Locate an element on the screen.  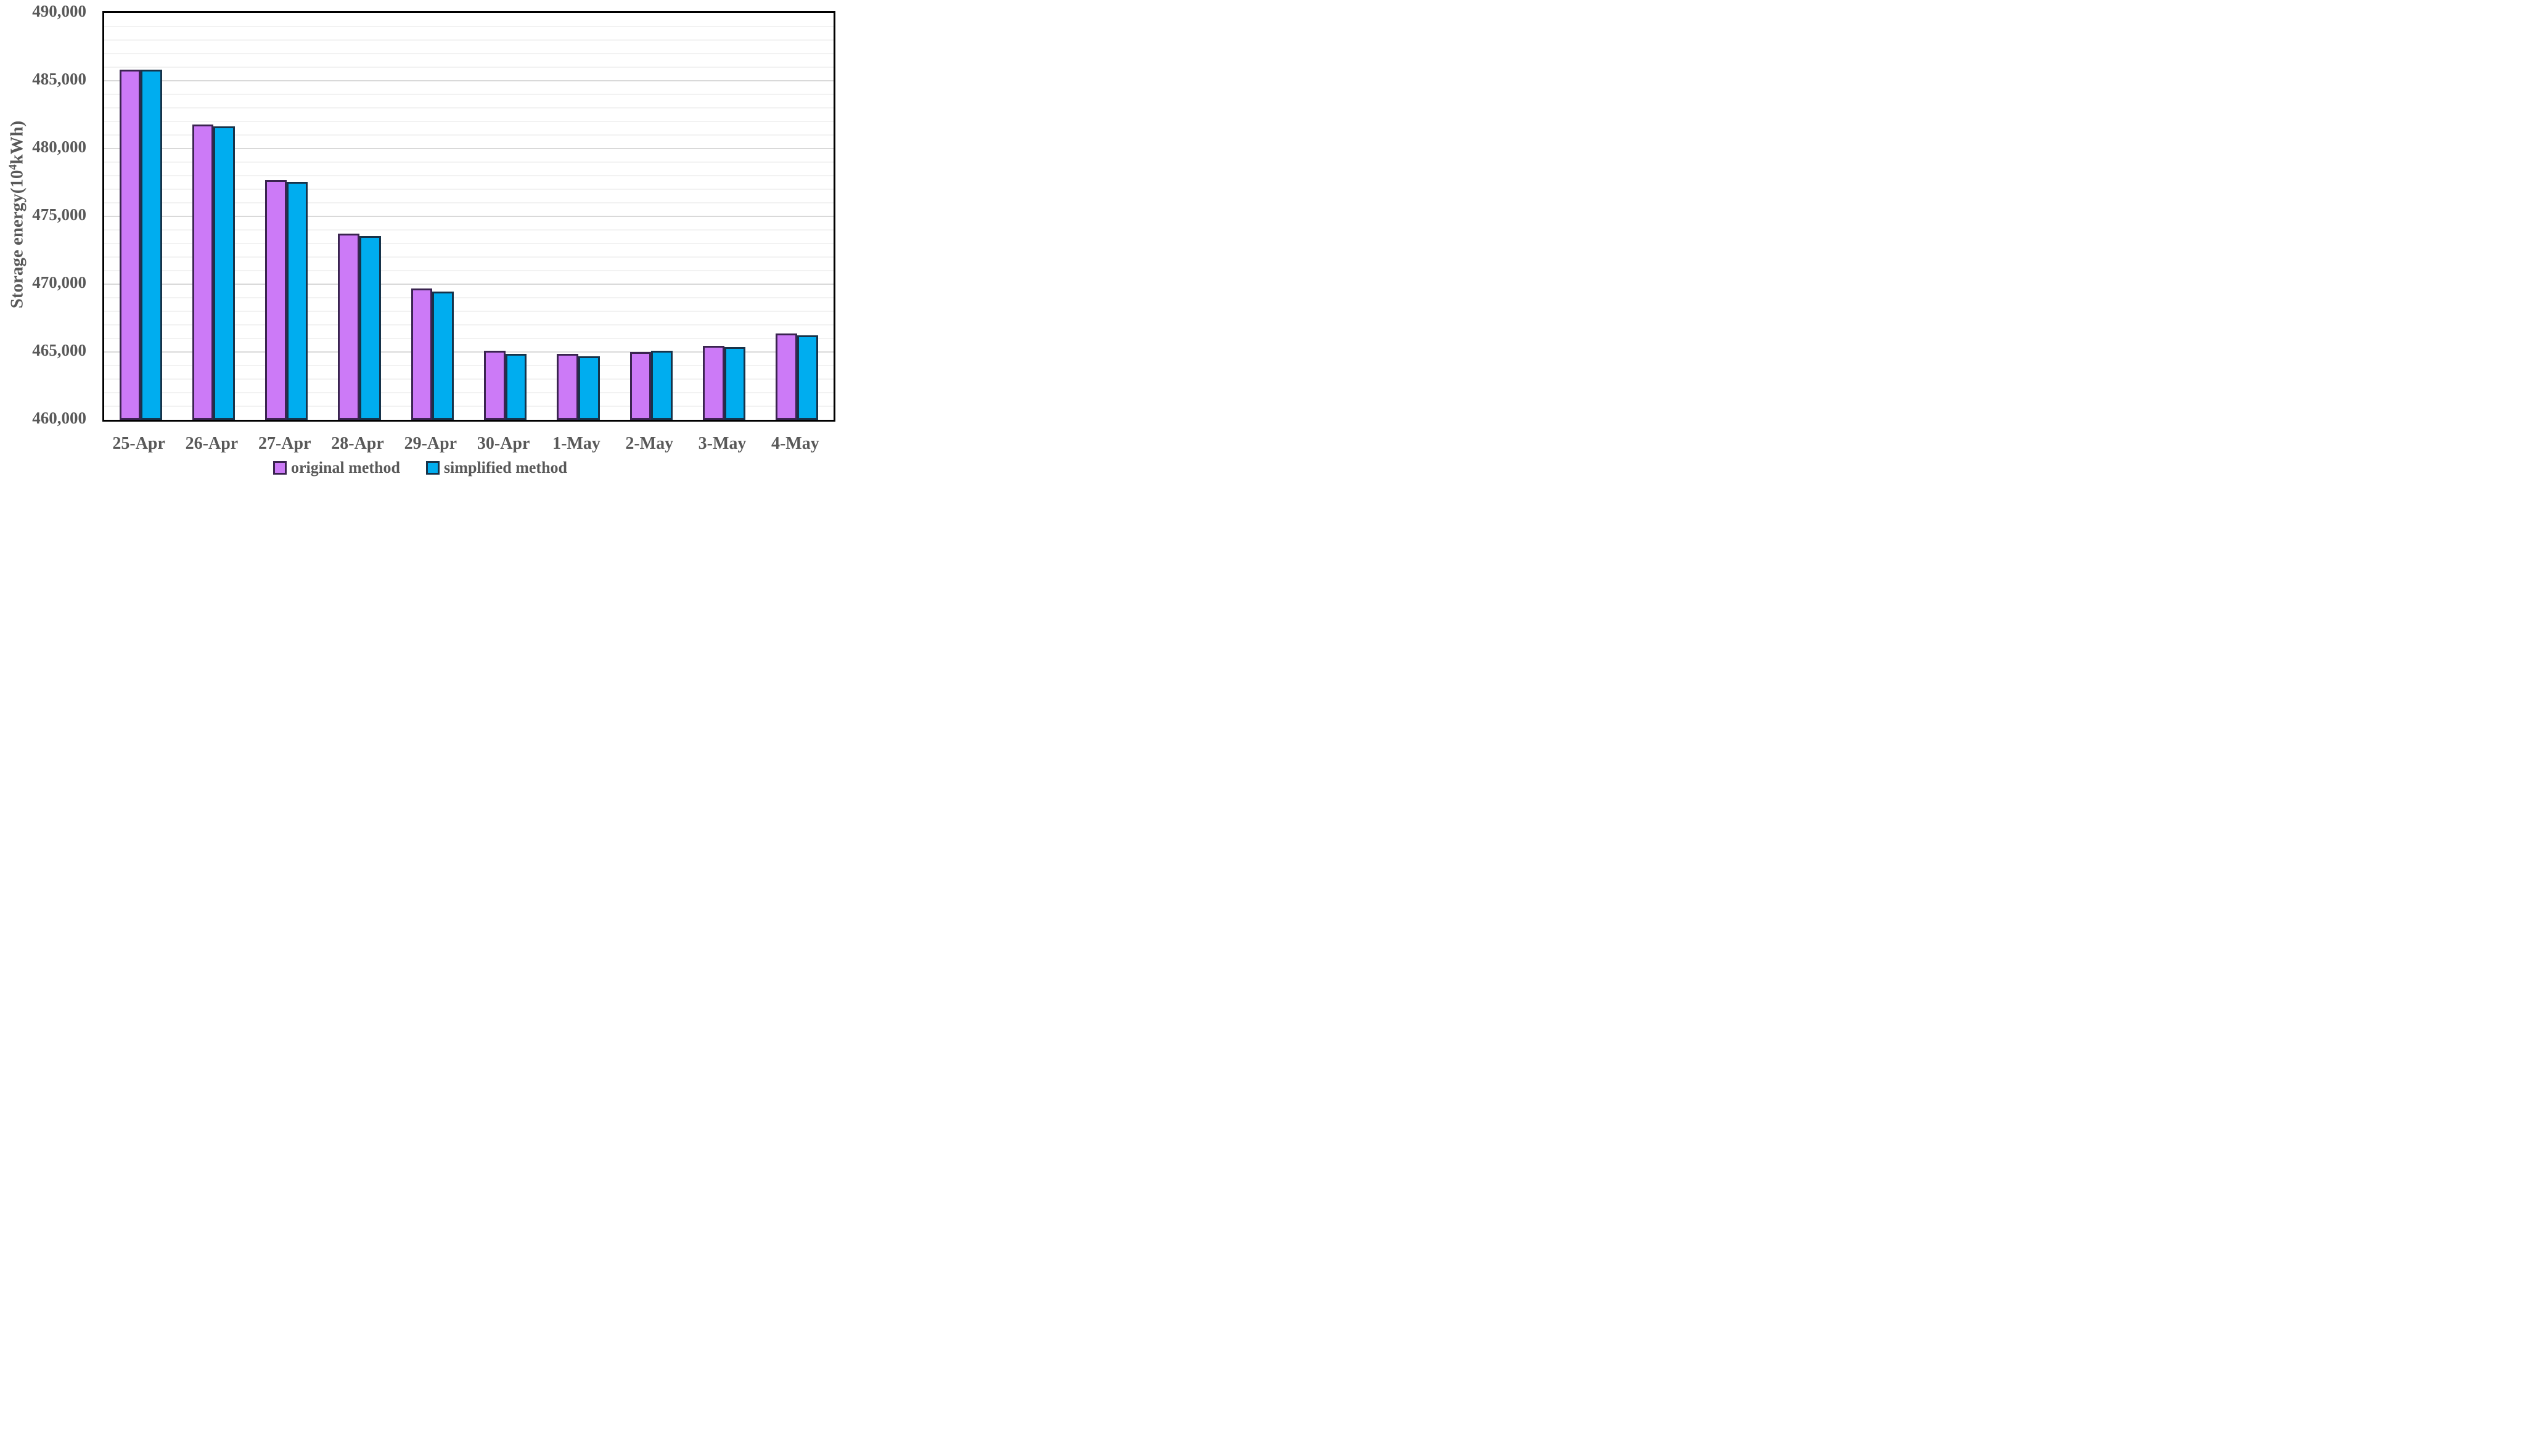
y-axis-tick-label: 475,000 is located at coordinates (59, 214).